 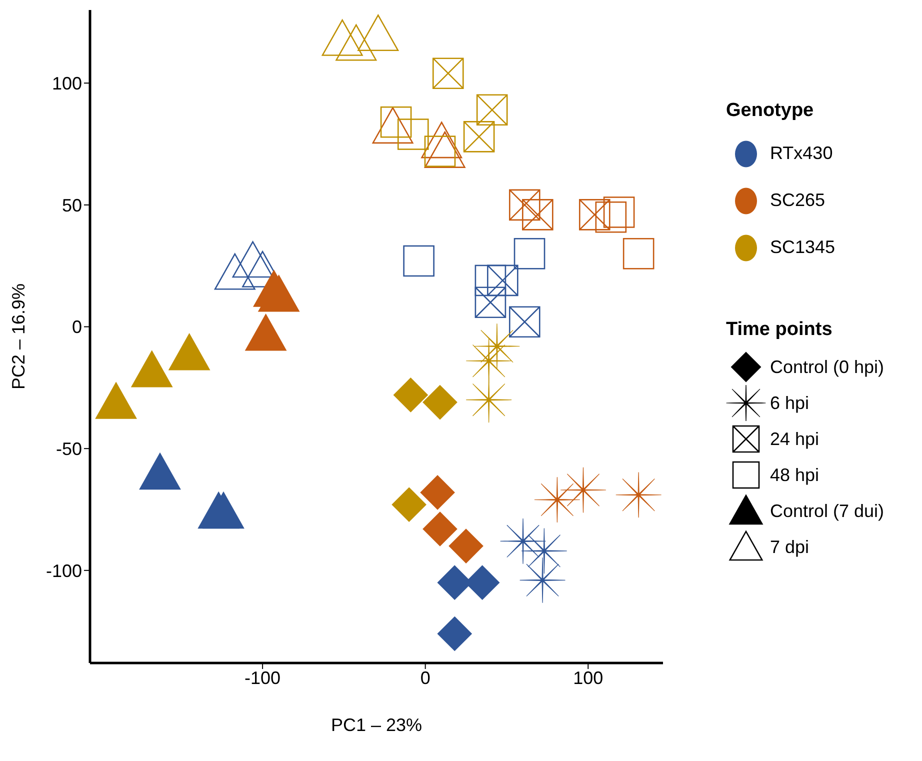 I want to click on text: Genotype, so click(x=770, y=110).